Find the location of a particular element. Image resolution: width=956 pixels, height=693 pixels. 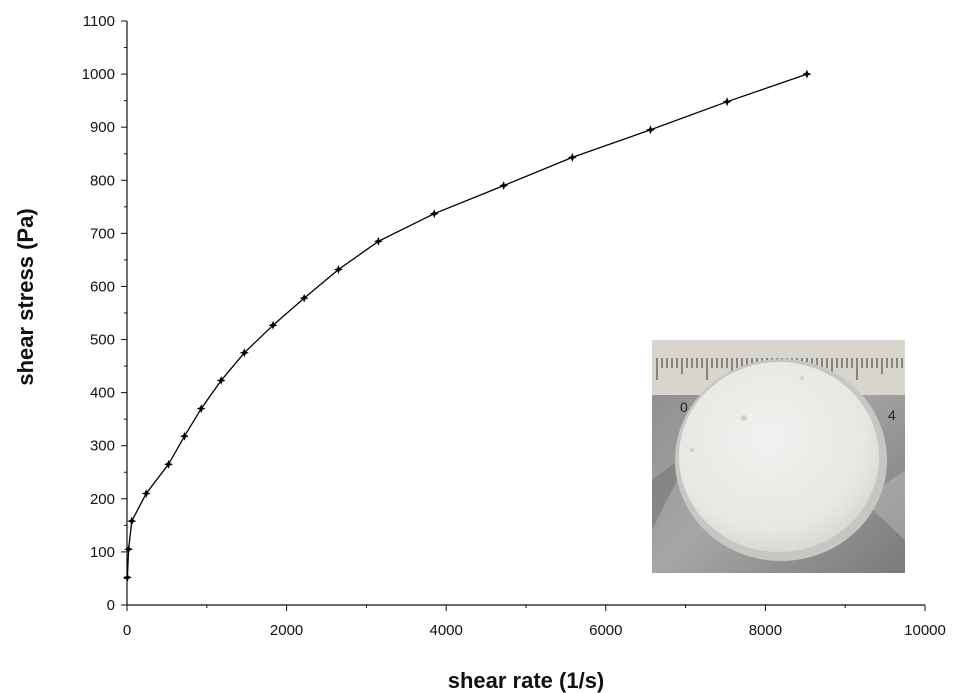

ruler-label-0: 0 is located at coordinates (684, 407).